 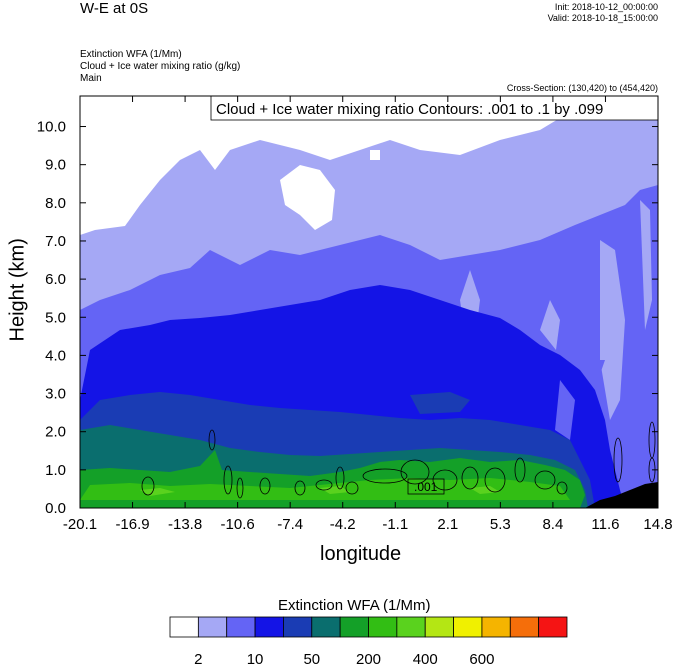 I want to click on y-tick-label: 2.0, so click(x=55, y=432).